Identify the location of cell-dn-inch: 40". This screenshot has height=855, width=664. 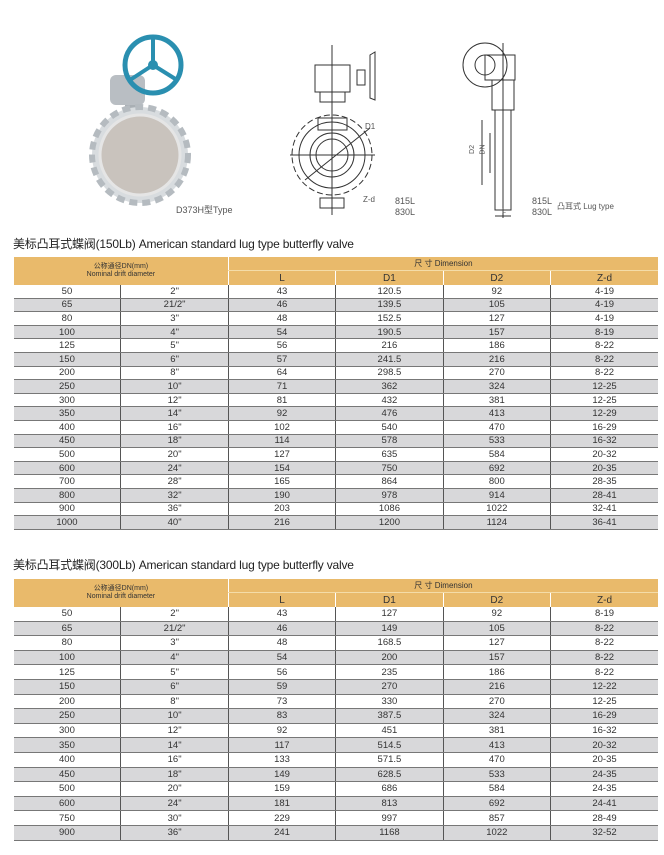
(174, 522).